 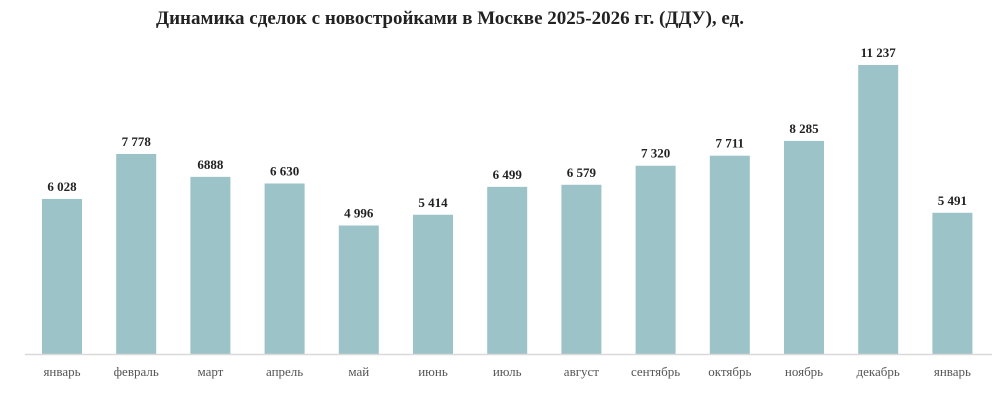 I want to click on data-label: 6 630, so click(x=284, y=170).